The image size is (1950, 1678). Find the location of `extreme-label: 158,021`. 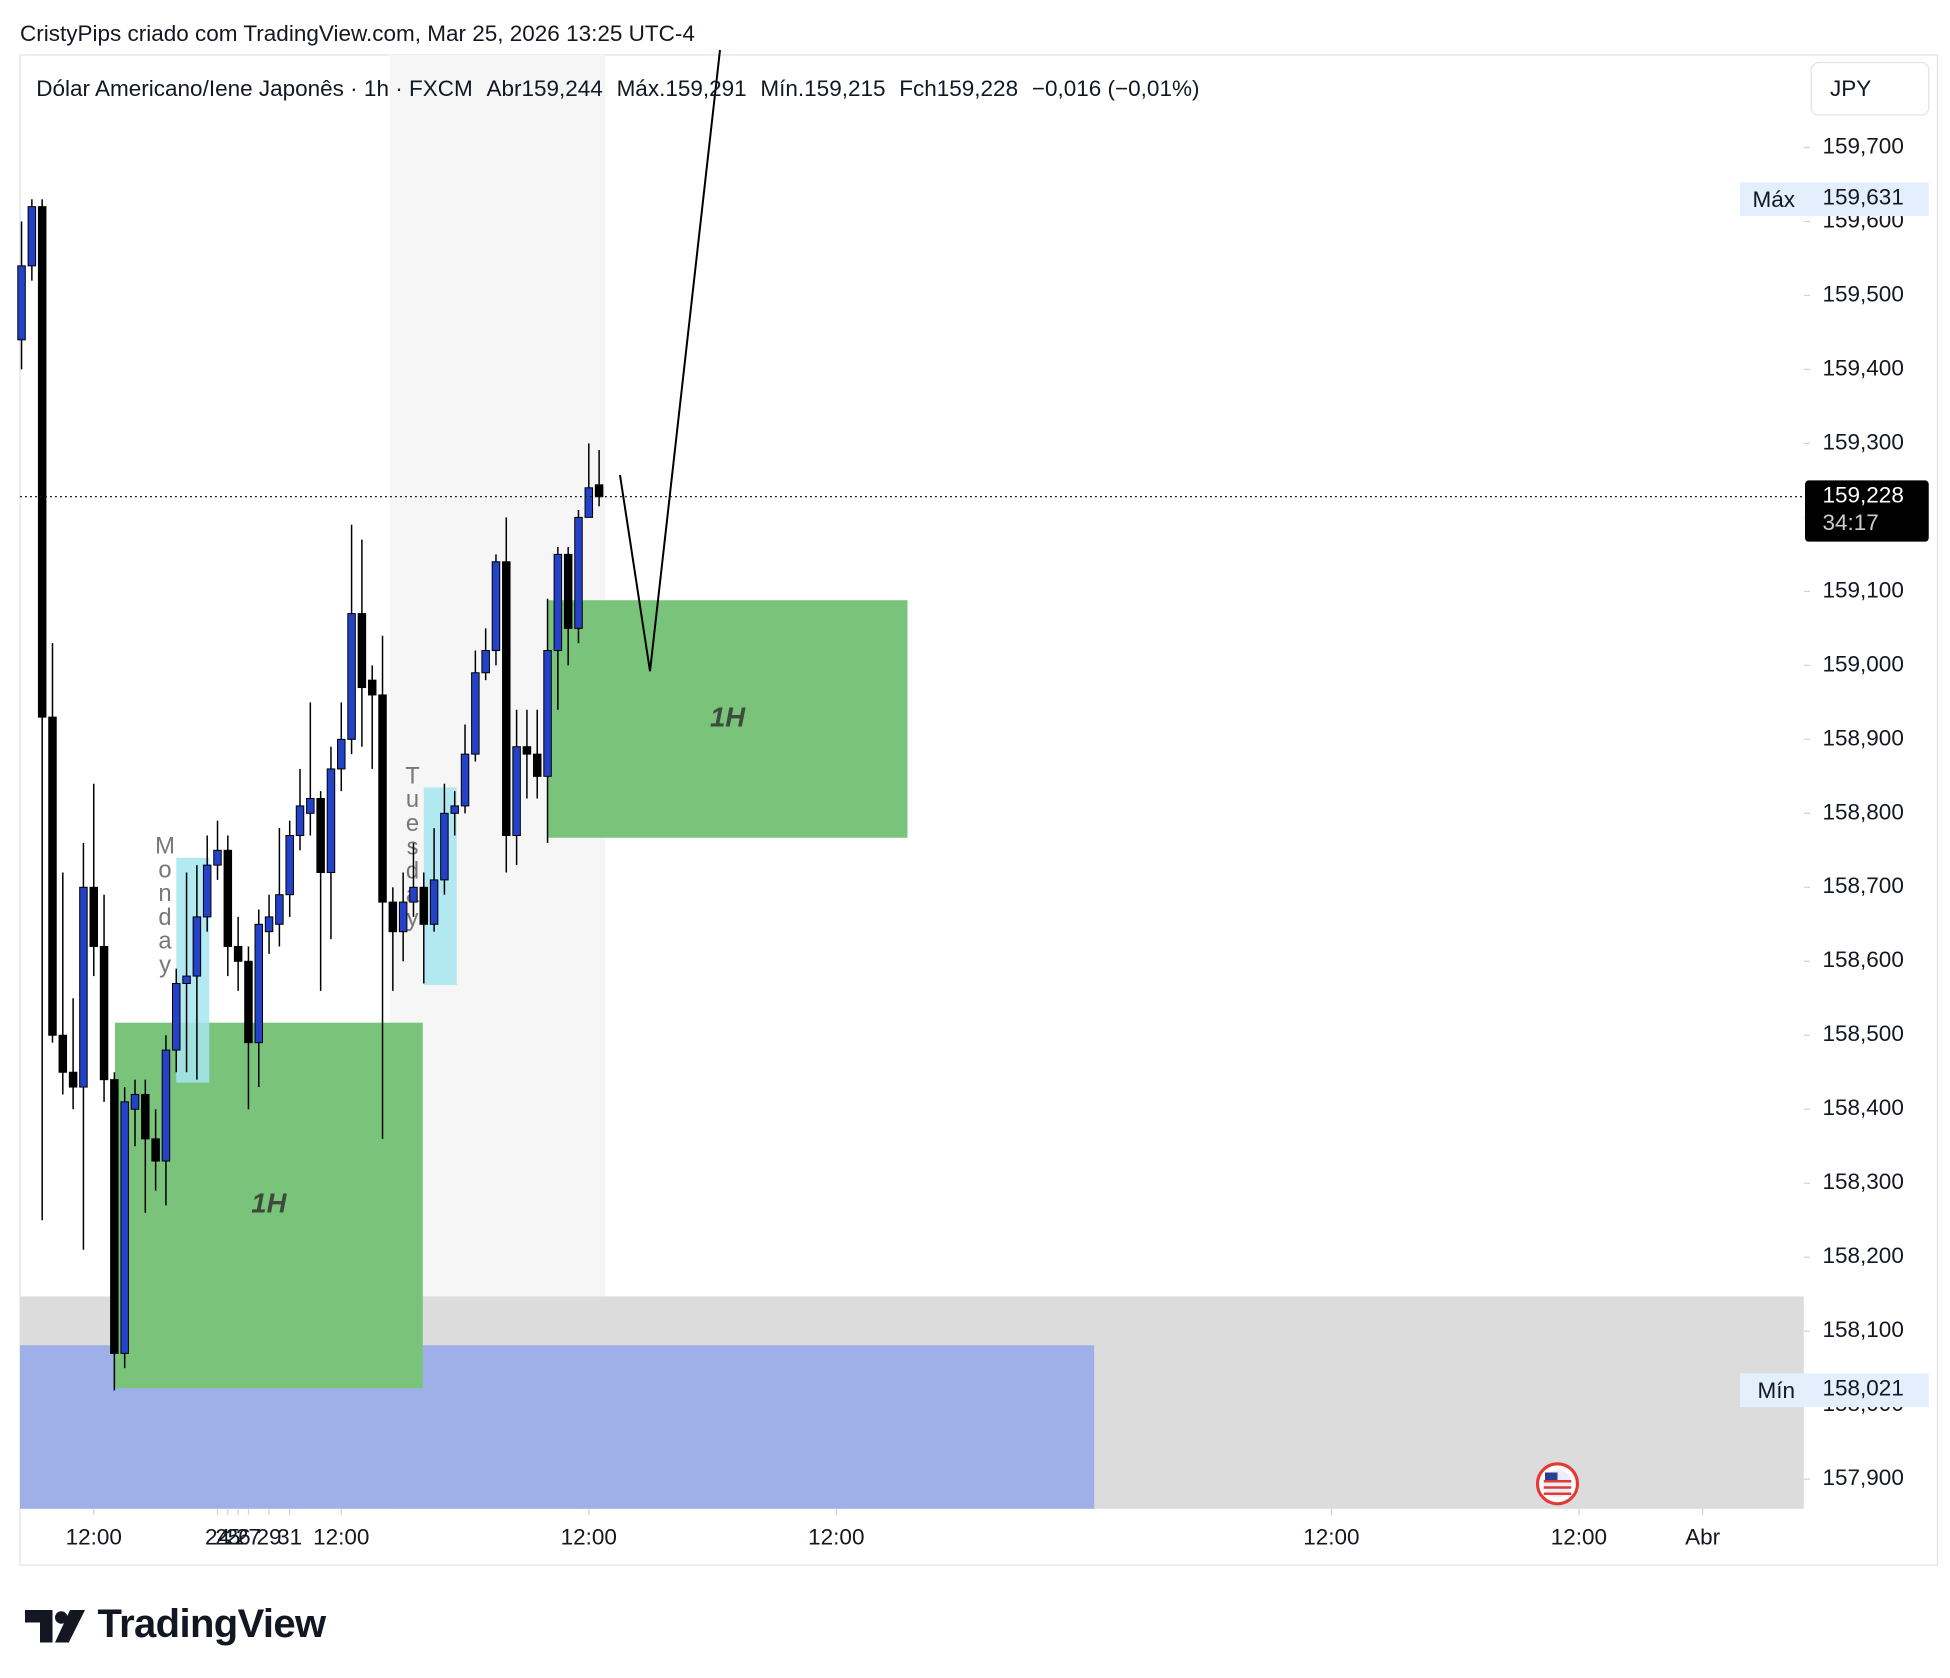

extreme-label: 158,021 is located at coordinates (1863, 1388).